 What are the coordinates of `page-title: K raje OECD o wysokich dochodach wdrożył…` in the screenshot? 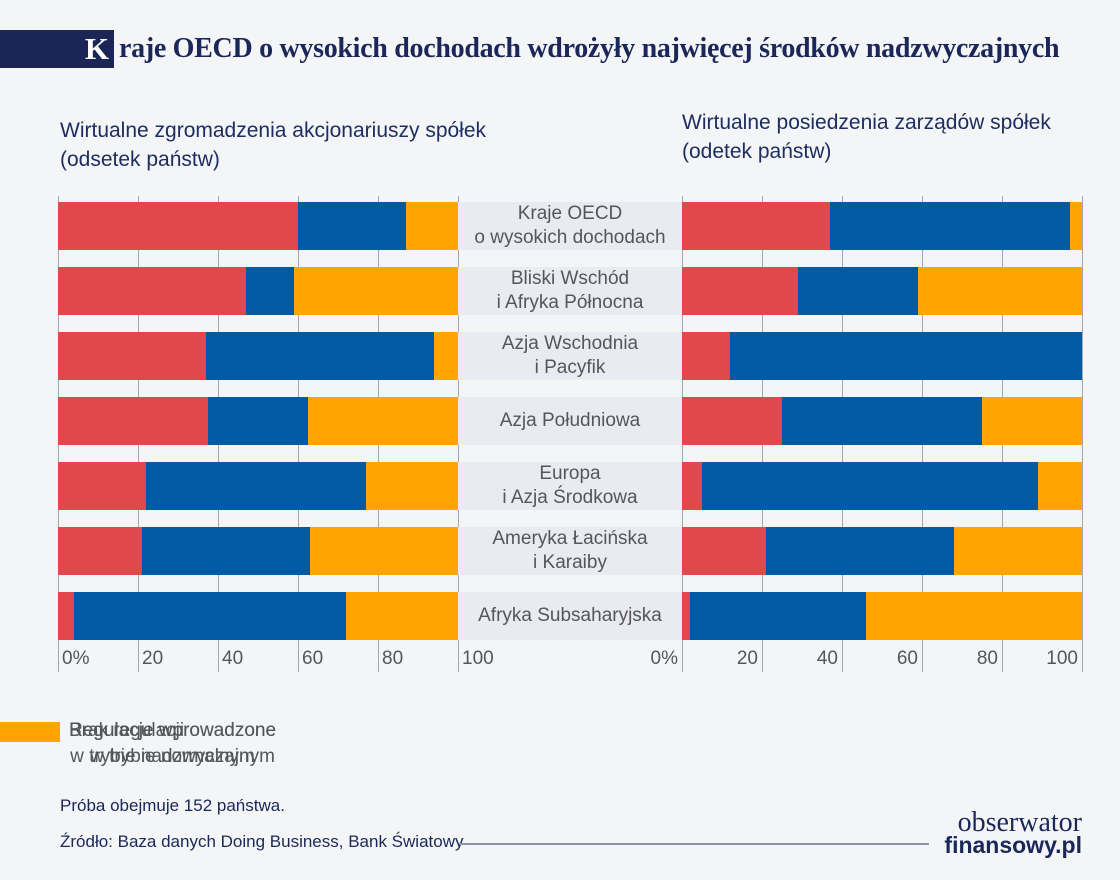 It's located at (530, 49).